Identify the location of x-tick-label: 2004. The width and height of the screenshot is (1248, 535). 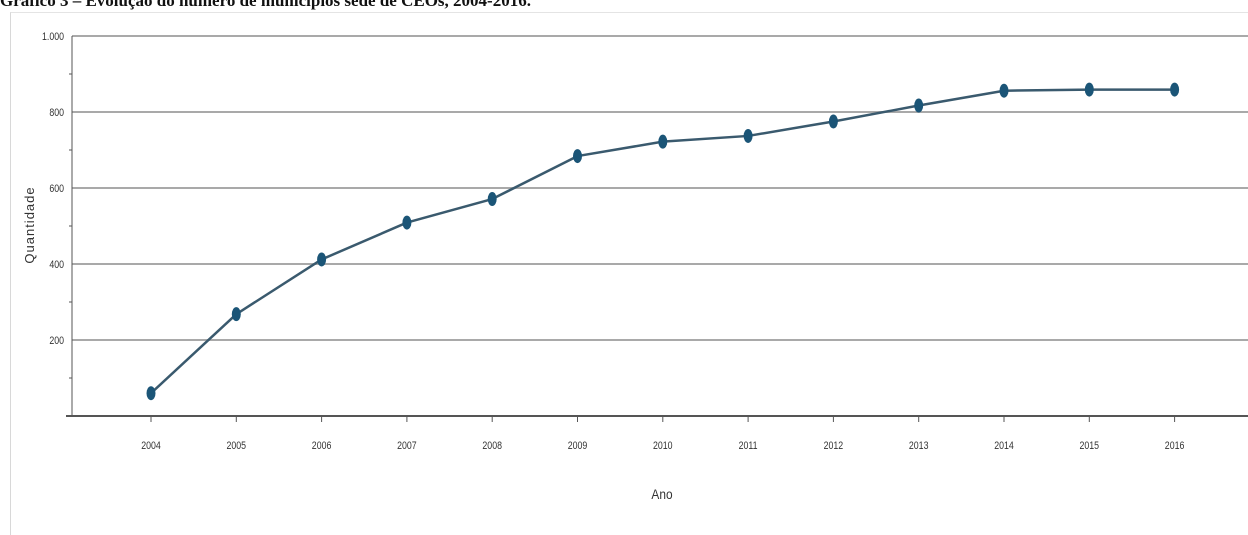
(151, 446).